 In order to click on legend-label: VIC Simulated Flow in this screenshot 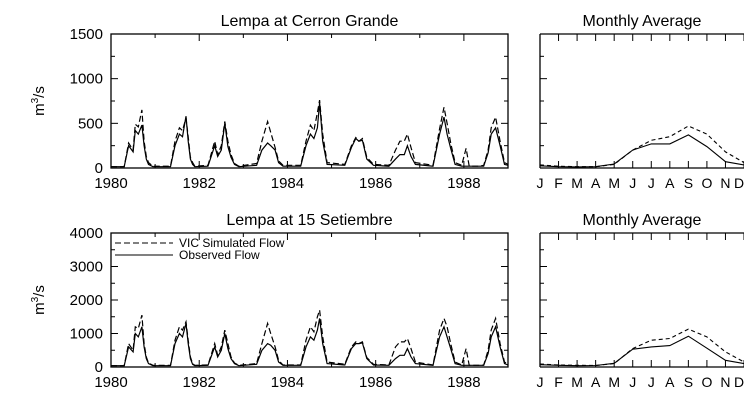, I will do `click(232, 243)`.